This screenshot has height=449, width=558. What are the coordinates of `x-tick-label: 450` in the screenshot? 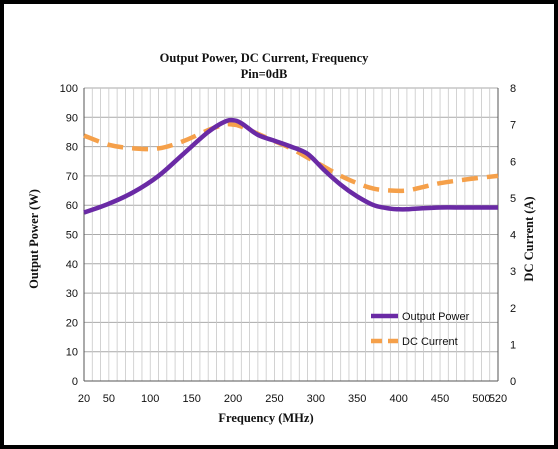 It's located at (440, 399).